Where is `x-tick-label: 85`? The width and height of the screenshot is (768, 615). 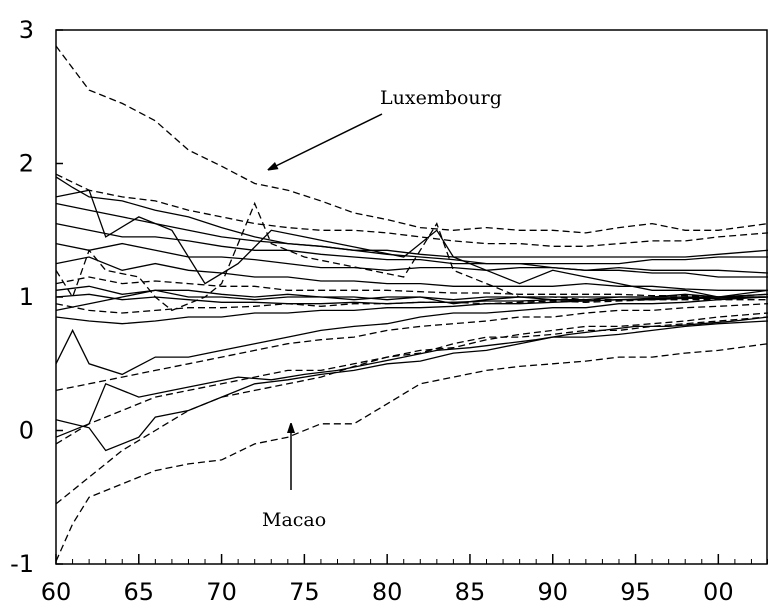 x-tick-label: 85 is located at coordinates (470, 592).